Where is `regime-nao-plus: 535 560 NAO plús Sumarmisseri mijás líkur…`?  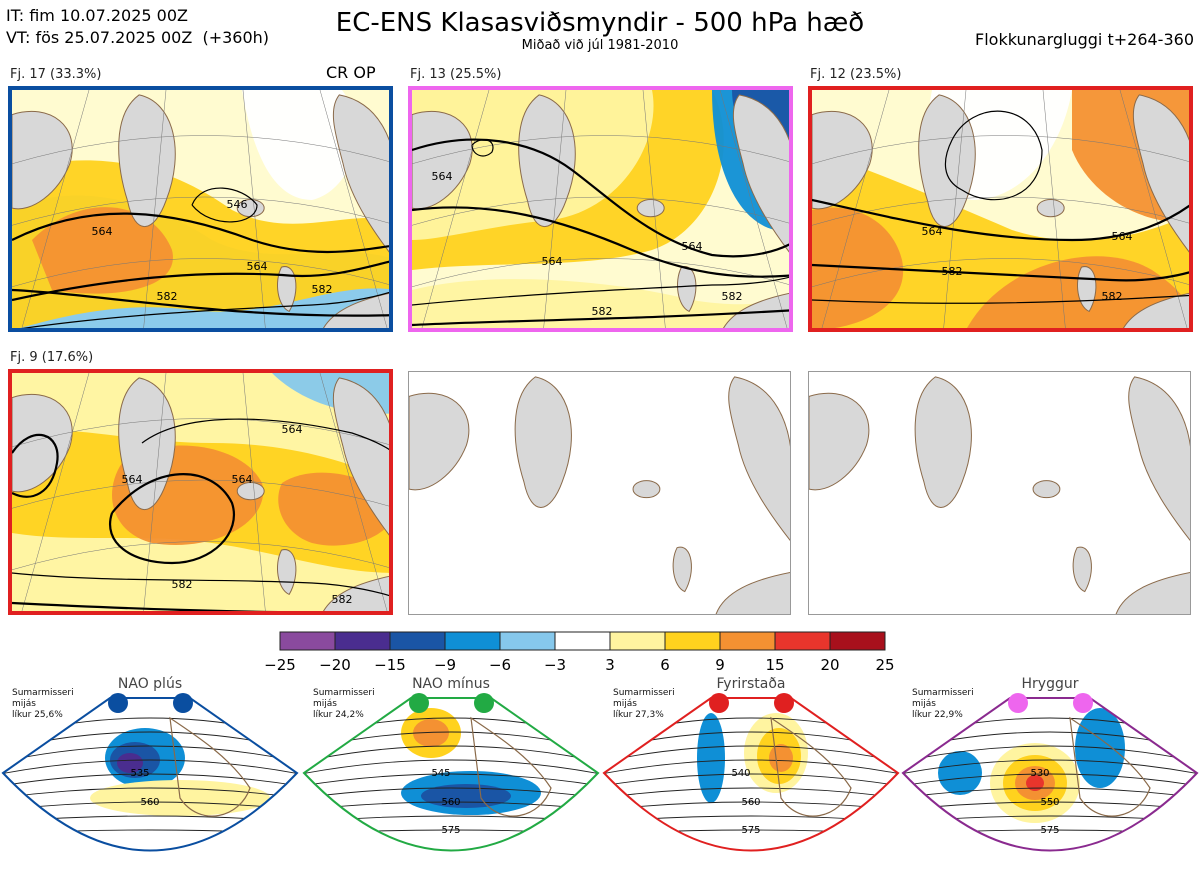 regime-nao-plus: 535 560 NAO plús Sumarmisseri mijás líkur… is located at coordinates (150, 772).